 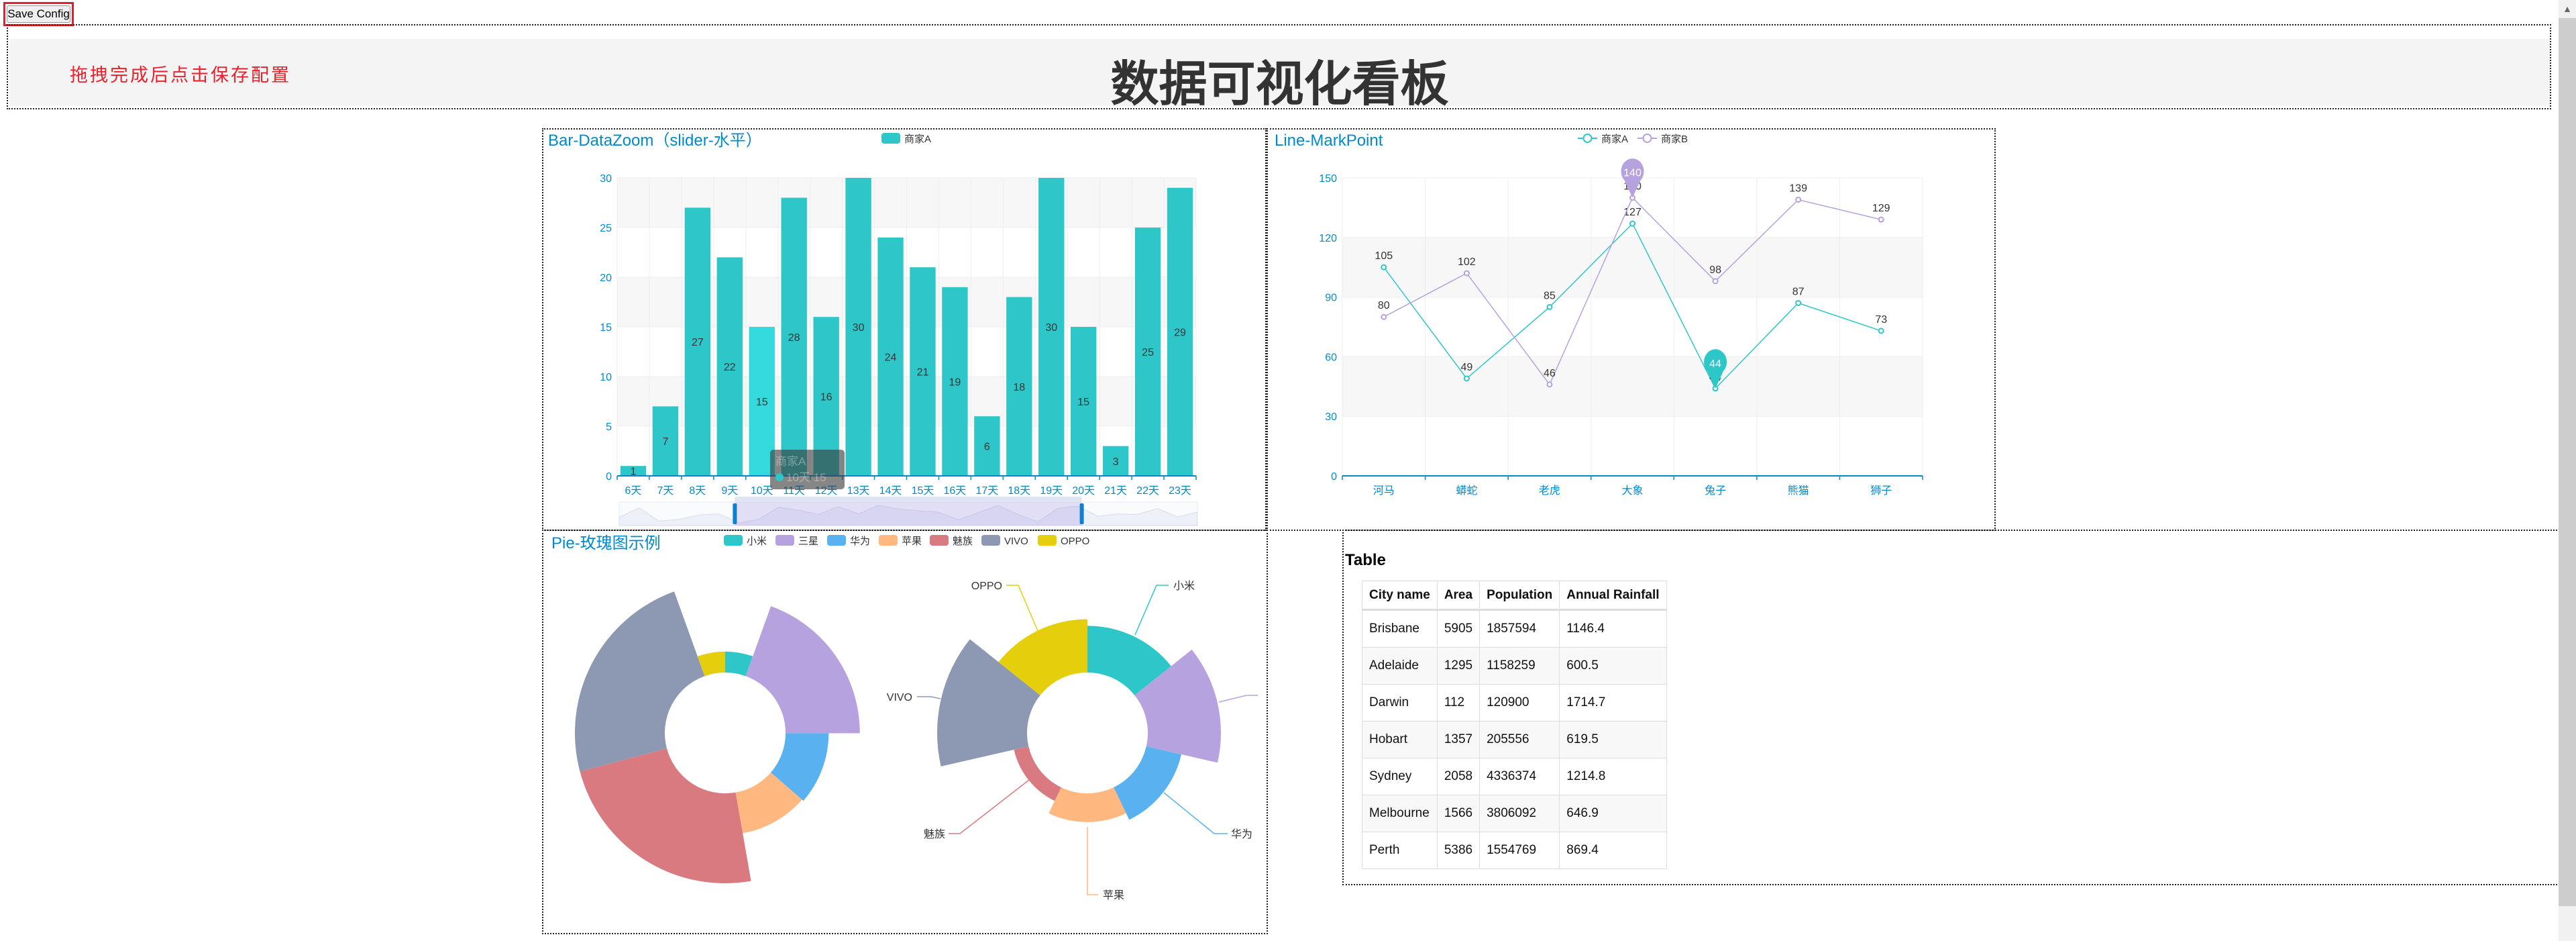 I want to click on table-cell: 2058, so click(x=1458, y=776).